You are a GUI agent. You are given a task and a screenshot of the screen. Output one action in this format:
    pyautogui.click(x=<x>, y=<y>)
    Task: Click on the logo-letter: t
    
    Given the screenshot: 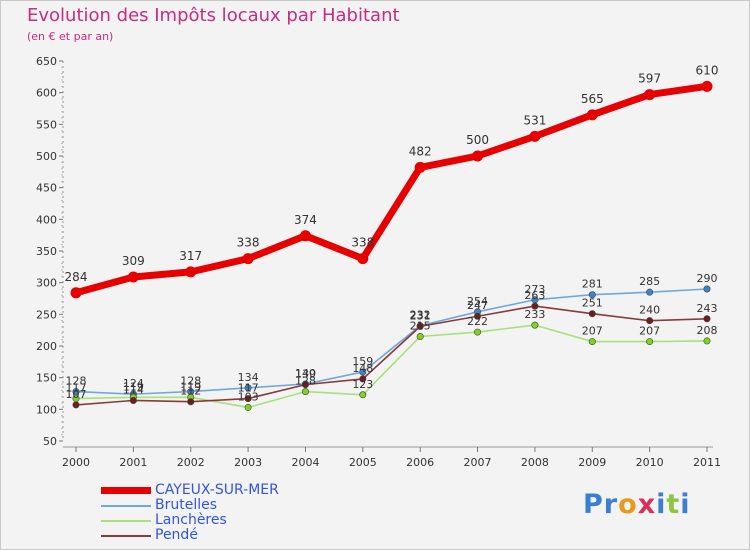 What is the action you would take?
    pyautogui.click(x=673, y=504)
    